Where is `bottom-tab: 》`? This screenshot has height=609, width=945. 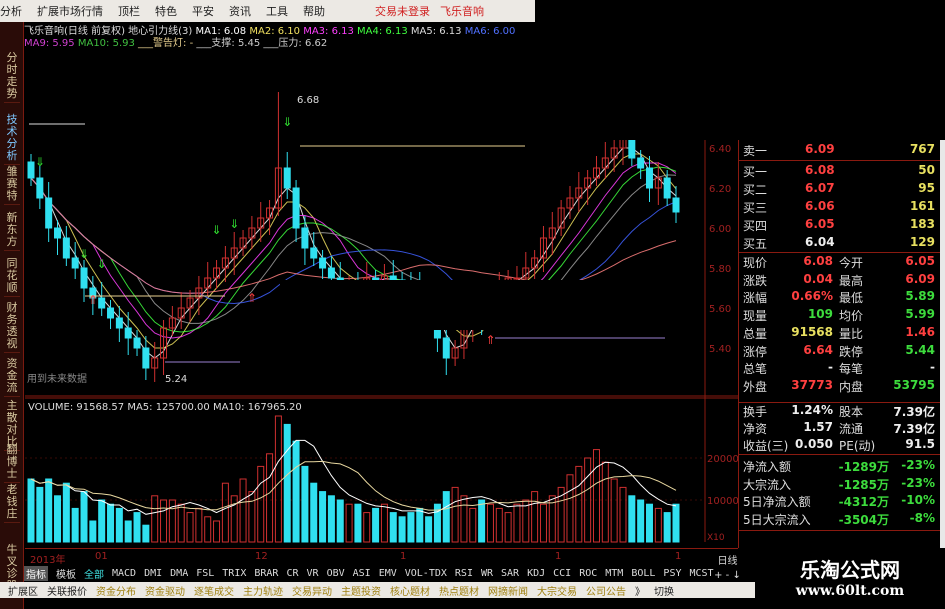 bottom-tab: 》 is located at coordinates (640, 592).